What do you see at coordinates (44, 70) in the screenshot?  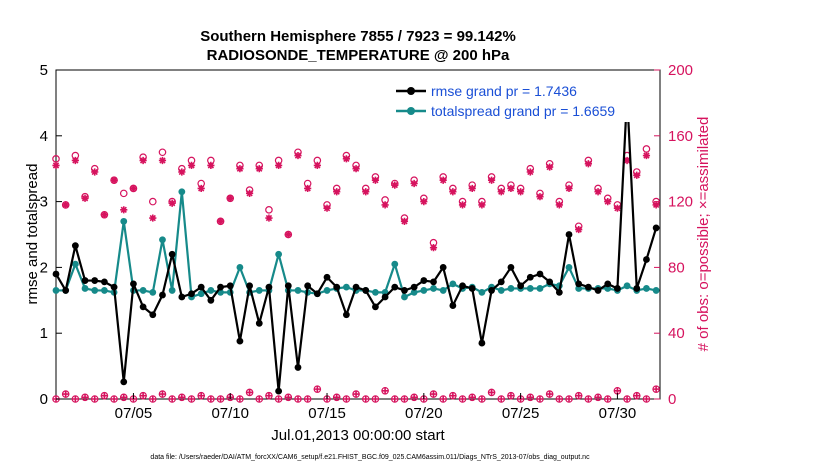 I see `y-tick-label: 5` at bounding box center [44, 70].